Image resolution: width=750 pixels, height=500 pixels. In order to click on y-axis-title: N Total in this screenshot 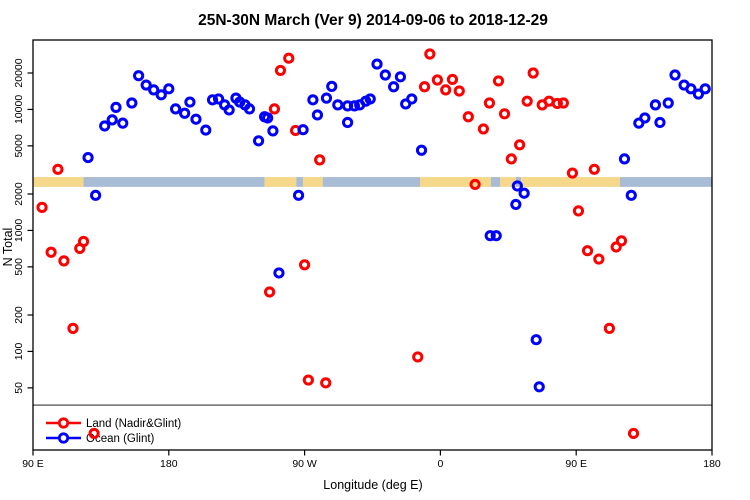, I will do `click(8, 247)`.